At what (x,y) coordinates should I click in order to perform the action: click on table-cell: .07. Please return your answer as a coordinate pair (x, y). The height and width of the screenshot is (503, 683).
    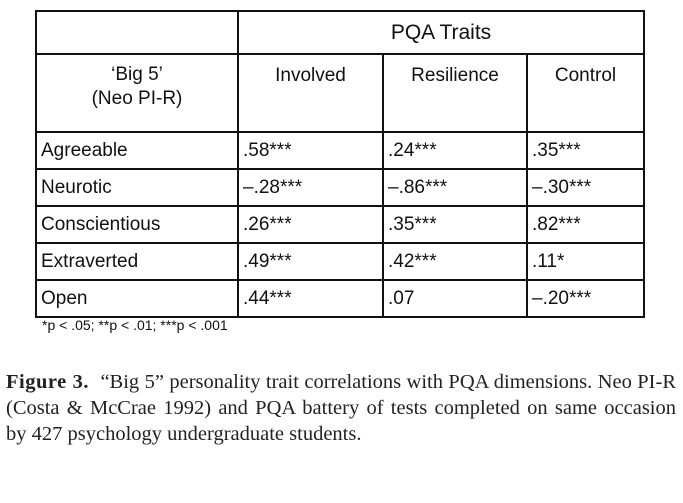
    Looking at the image, I should click on (455, 298).